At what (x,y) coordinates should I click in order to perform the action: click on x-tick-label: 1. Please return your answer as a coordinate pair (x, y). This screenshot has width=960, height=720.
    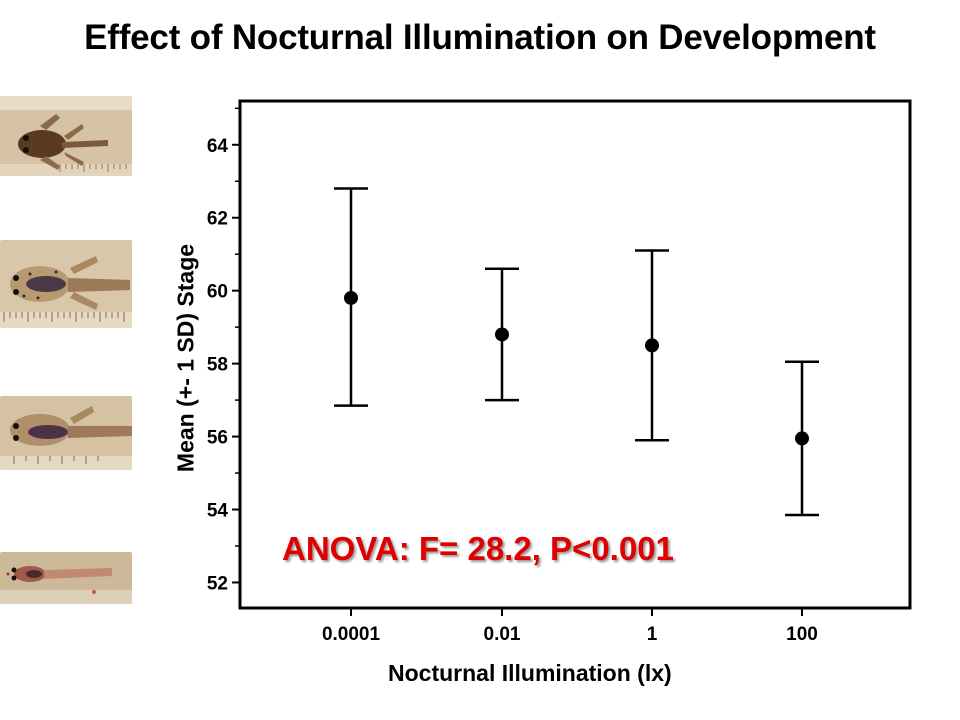
    Looking at the image, I should click on (652, 634).